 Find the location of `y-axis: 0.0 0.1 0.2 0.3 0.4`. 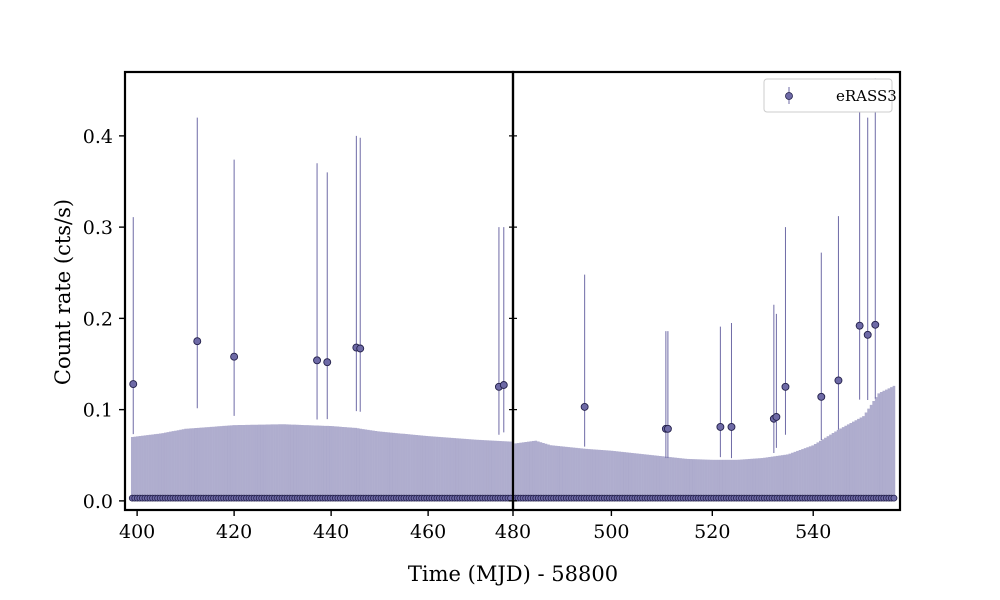

y-axis: 0.0 0.1 0.2 0.3 0.4 is located at coordinates (104, 319).